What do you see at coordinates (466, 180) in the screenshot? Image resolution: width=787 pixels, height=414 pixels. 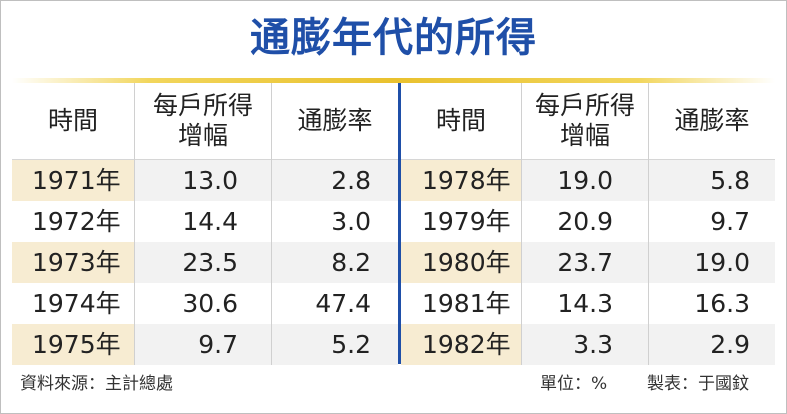 I see `cell-year-right: 1978年` at bounding box center [466, 180].